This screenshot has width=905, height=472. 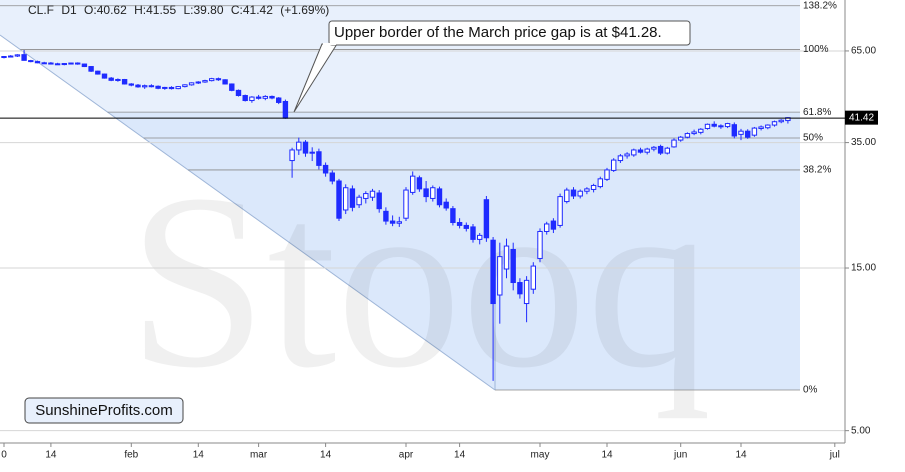 What do you see at coordinates (69, 10) in the screenshot?
I see `timeframe: D1` at bounding box center [69, 10].